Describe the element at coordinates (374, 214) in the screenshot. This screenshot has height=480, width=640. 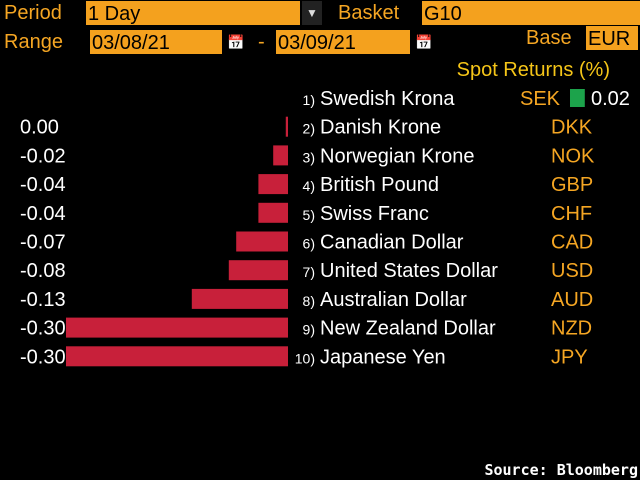
I see `currency-name: Swiss Franc` at that location.